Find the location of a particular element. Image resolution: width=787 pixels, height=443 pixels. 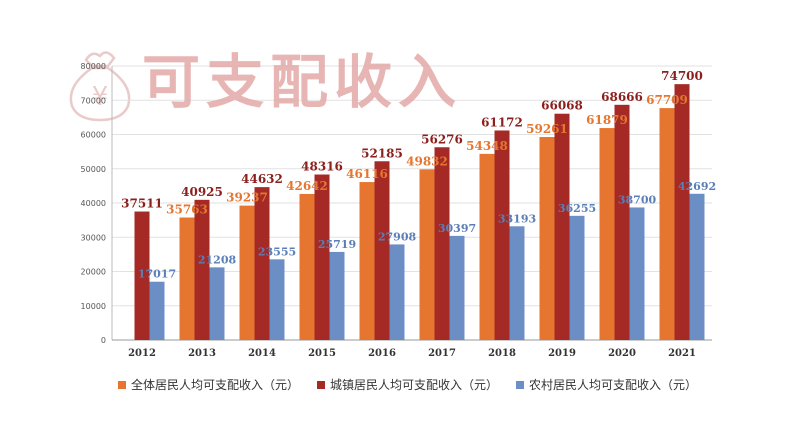

x-tick-label: 2019 is located at coordinates (562, 353).